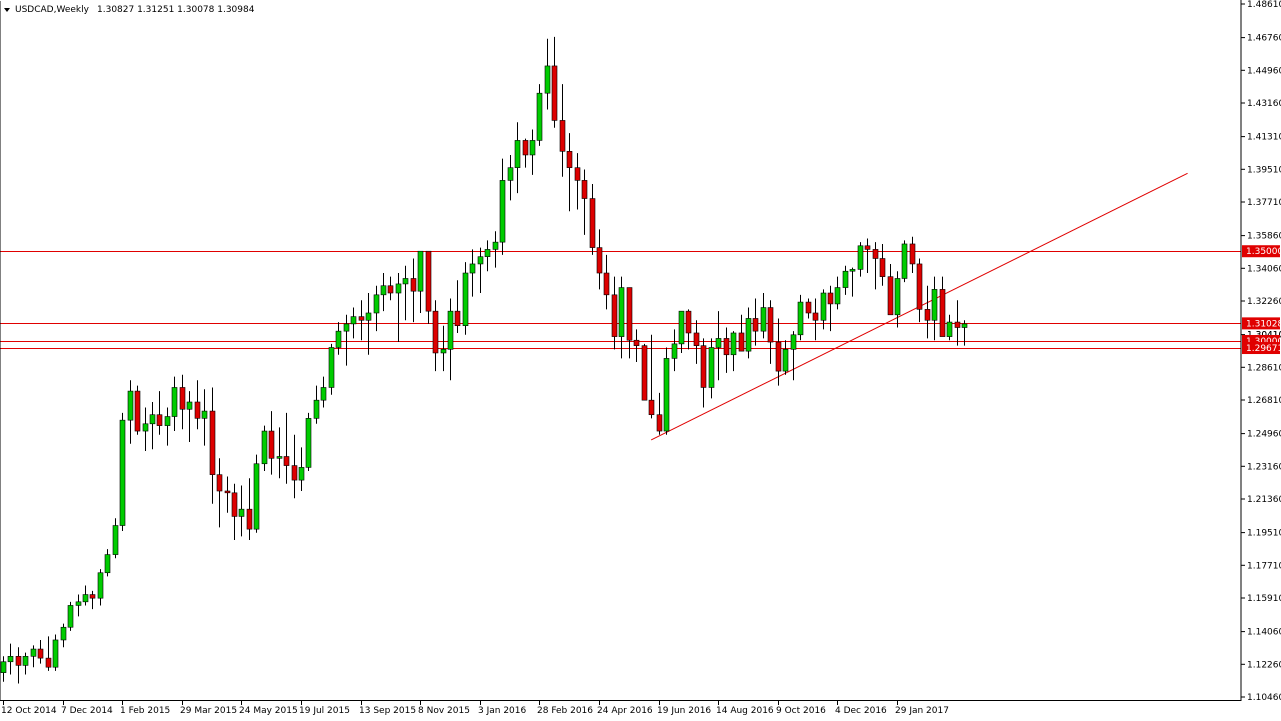  Describe the element at coordinates (1264, 435) in the screenshot. I see `price-tick-label: 1.24960` at that location.